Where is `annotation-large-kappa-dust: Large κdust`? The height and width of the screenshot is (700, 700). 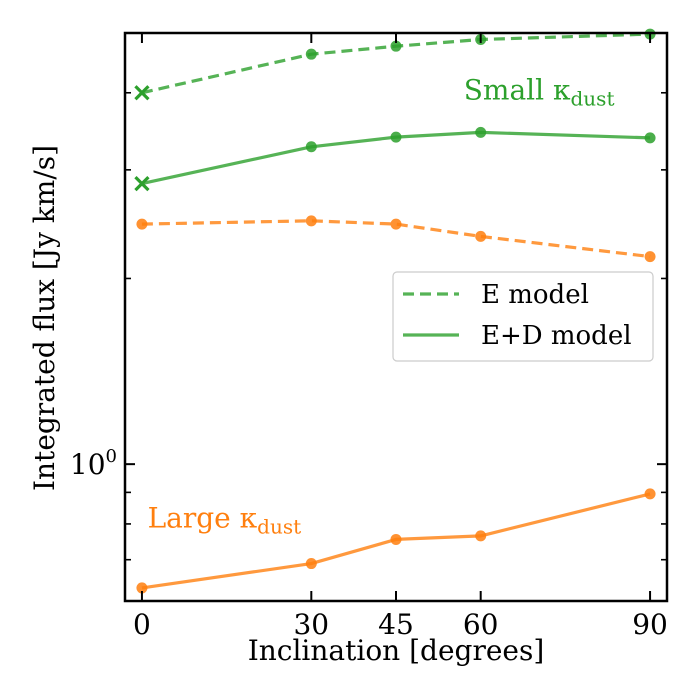 annotation-large-kappa-dust: Large κdust is located at coordinates (225, 519).